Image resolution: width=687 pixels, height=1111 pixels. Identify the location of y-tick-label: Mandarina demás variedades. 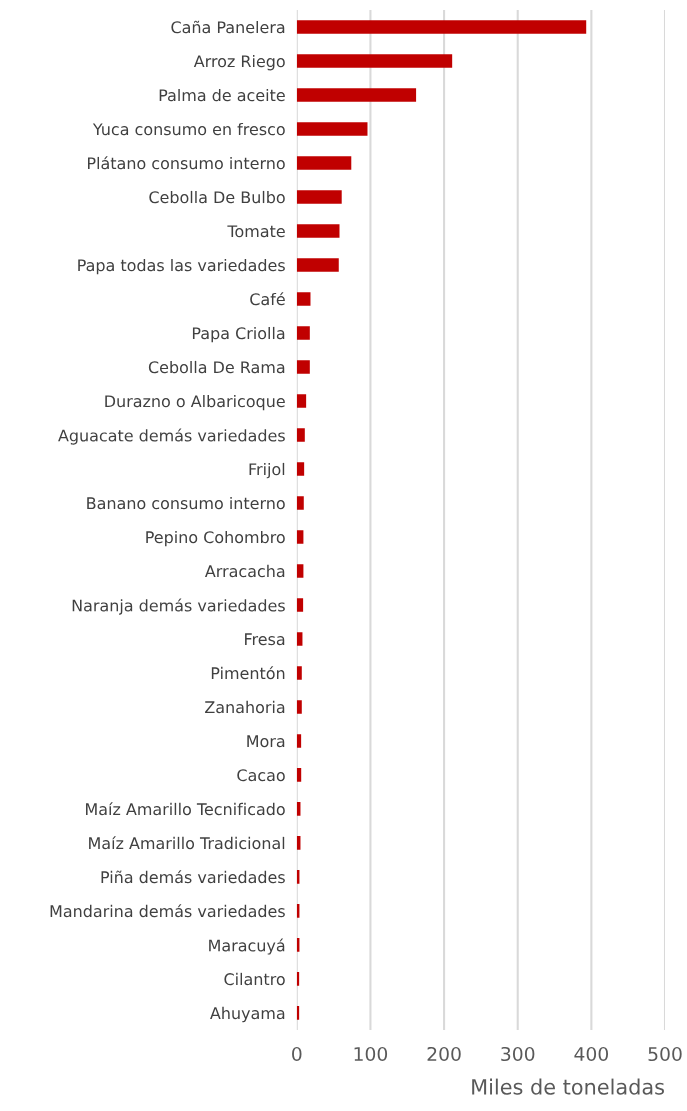
(167, 911).